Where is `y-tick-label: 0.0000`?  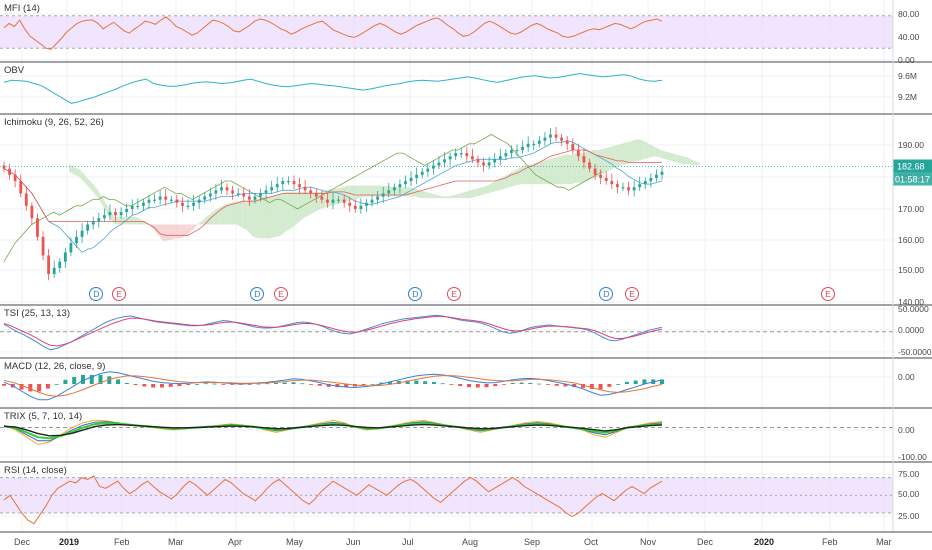
y-tick-label: 0.0000 is located at coordinates (911, 330).